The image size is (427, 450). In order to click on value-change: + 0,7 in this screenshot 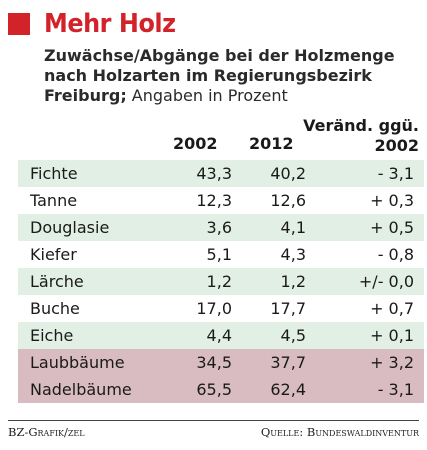, I will do `click(392, 308)`.